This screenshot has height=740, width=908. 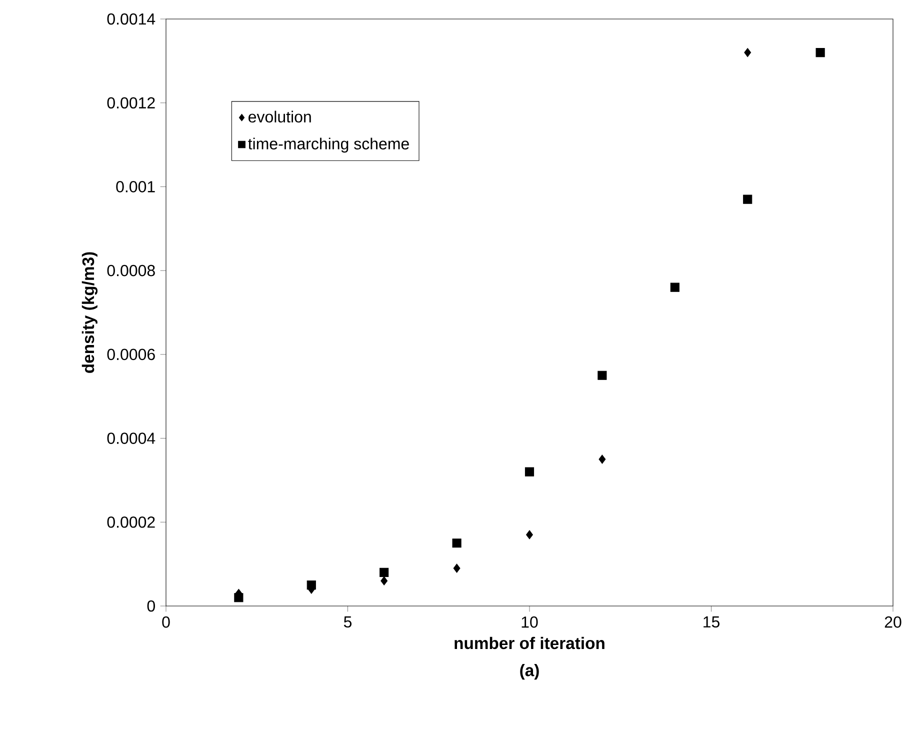 I want to click on y-axis-title: density (kg/m3), so click(x=90, y=312).